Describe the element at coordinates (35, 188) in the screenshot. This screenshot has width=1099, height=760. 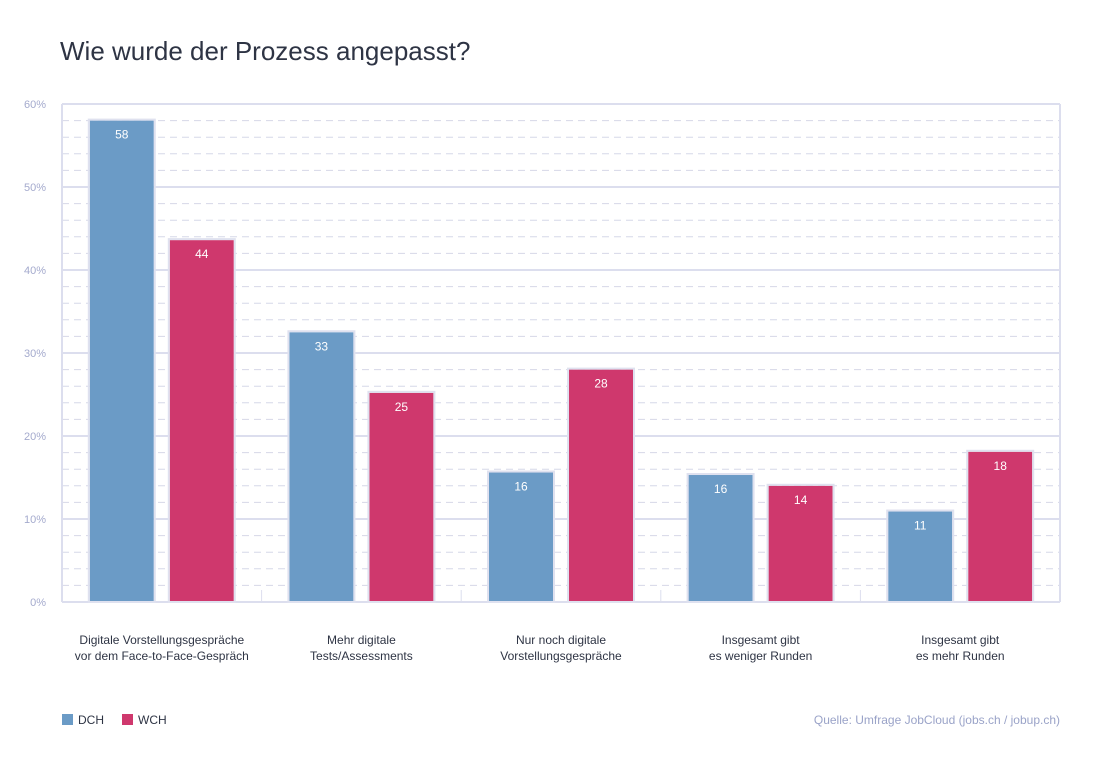
I see `y-tick-label: 50%` at that location.